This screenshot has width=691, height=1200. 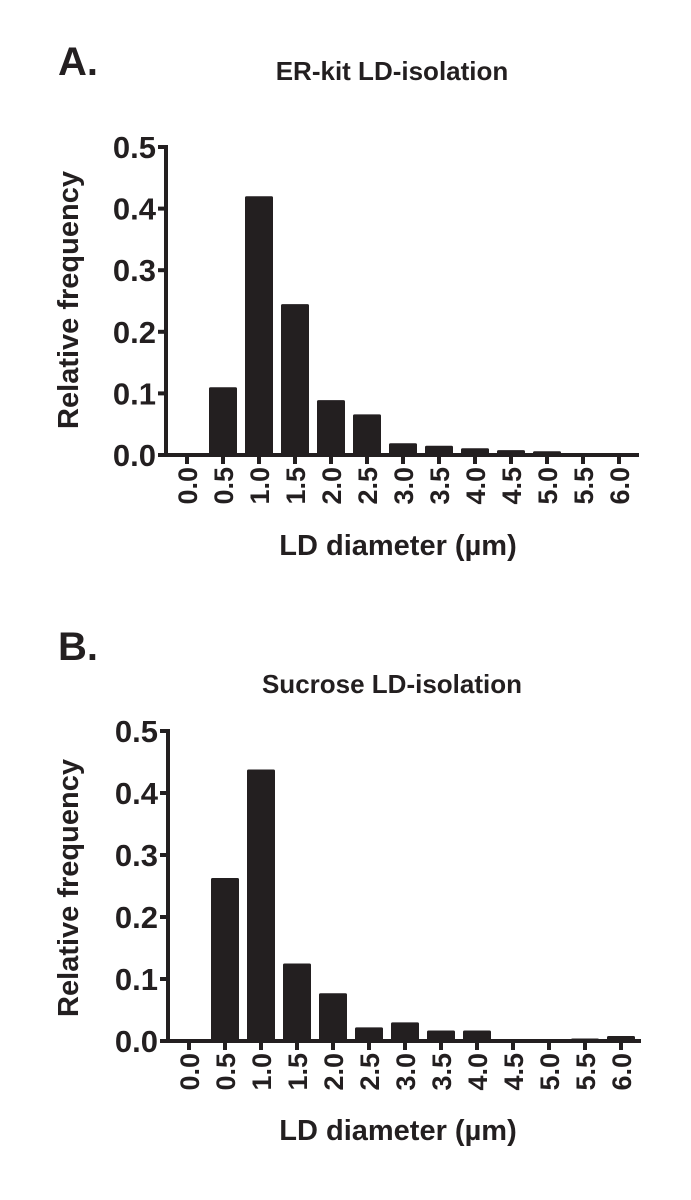 I want to click on panel-label: A., so click(x=78, y=62).